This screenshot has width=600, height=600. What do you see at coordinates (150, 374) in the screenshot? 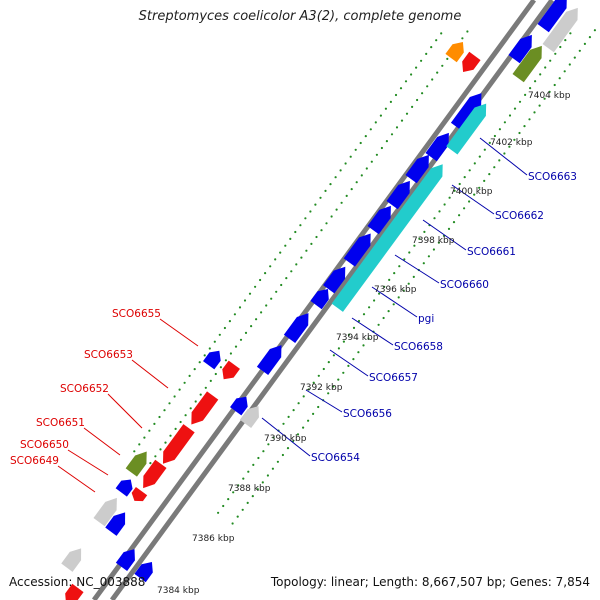
I see `reverse-label-leader` at bounding box center [150, 374].